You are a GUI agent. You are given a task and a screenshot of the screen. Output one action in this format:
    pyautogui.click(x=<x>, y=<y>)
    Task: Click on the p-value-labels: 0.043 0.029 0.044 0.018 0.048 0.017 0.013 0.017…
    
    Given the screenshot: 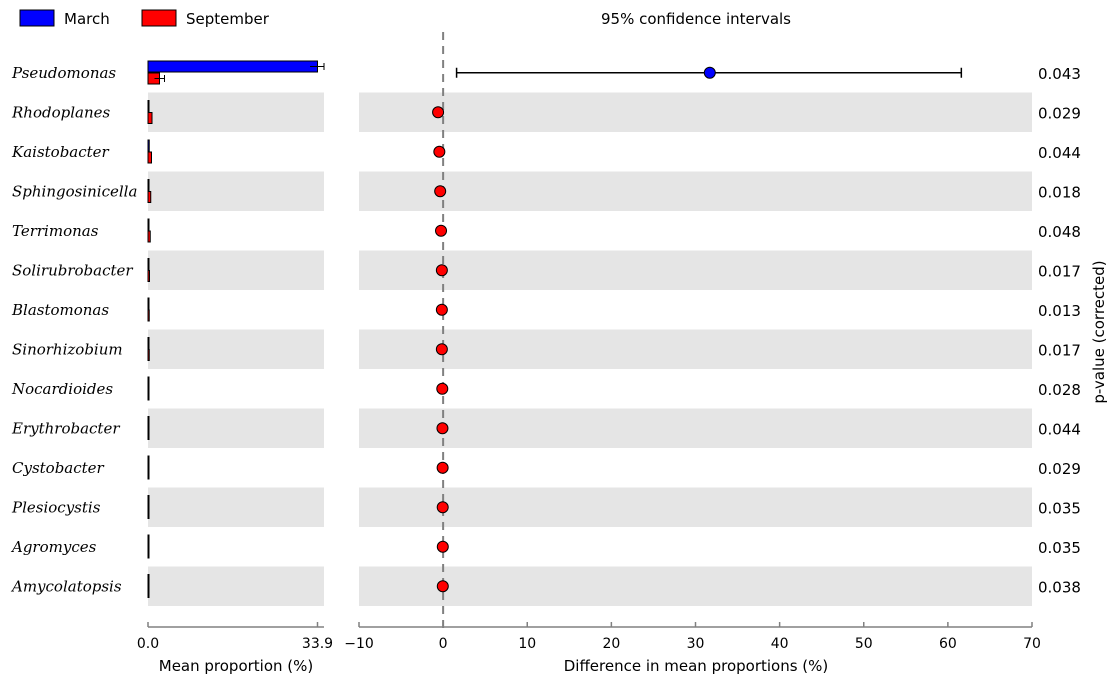 What is the action you would take?
    pyautogui.click(x=1059, y=331)
    